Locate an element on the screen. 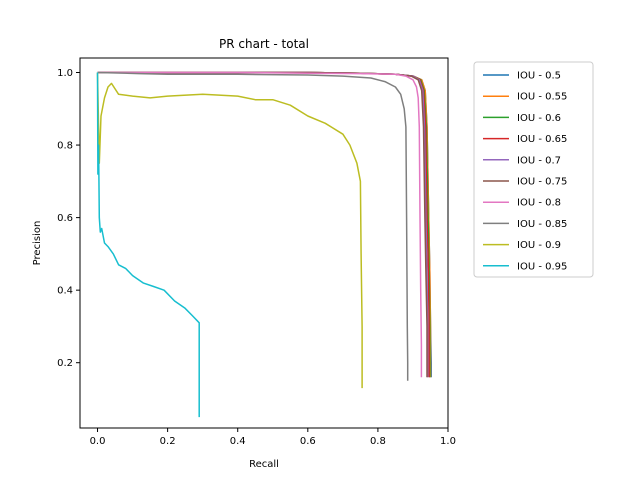  x-tick-label: 1.0 is located at coordinates (448, 441).